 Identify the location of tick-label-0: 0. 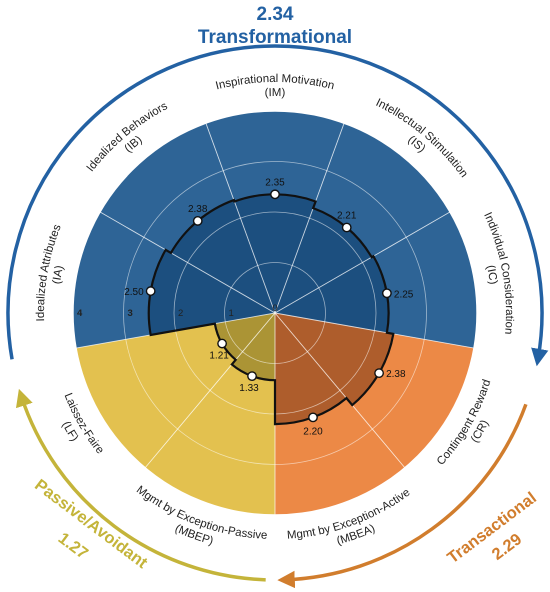
(274, 308).